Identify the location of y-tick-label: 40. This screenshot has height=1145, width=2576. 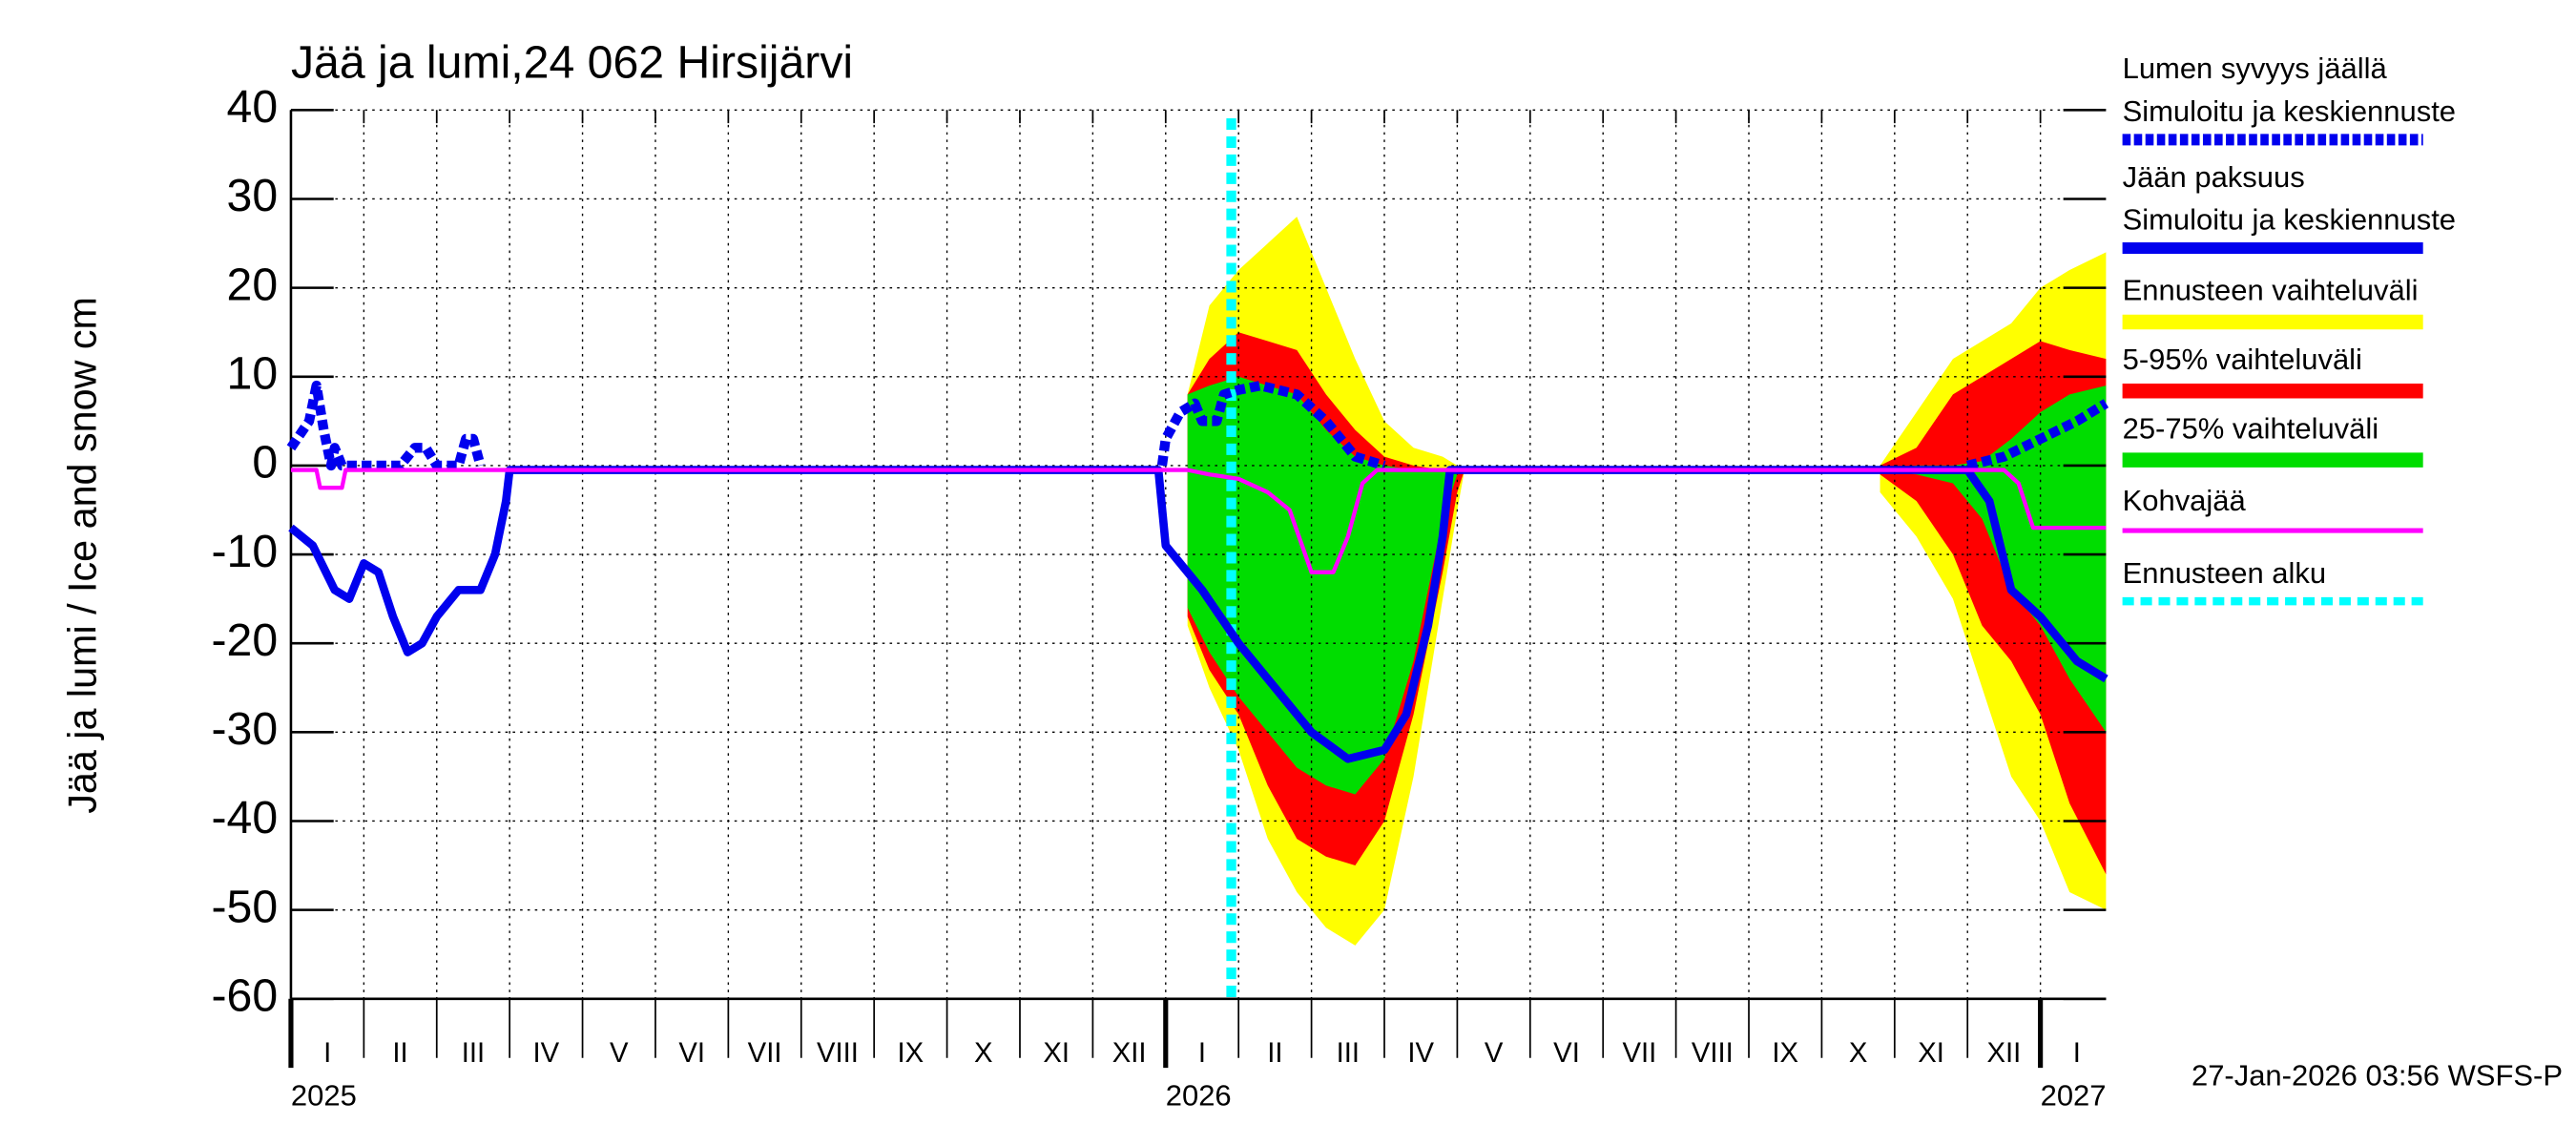
(253, 107).